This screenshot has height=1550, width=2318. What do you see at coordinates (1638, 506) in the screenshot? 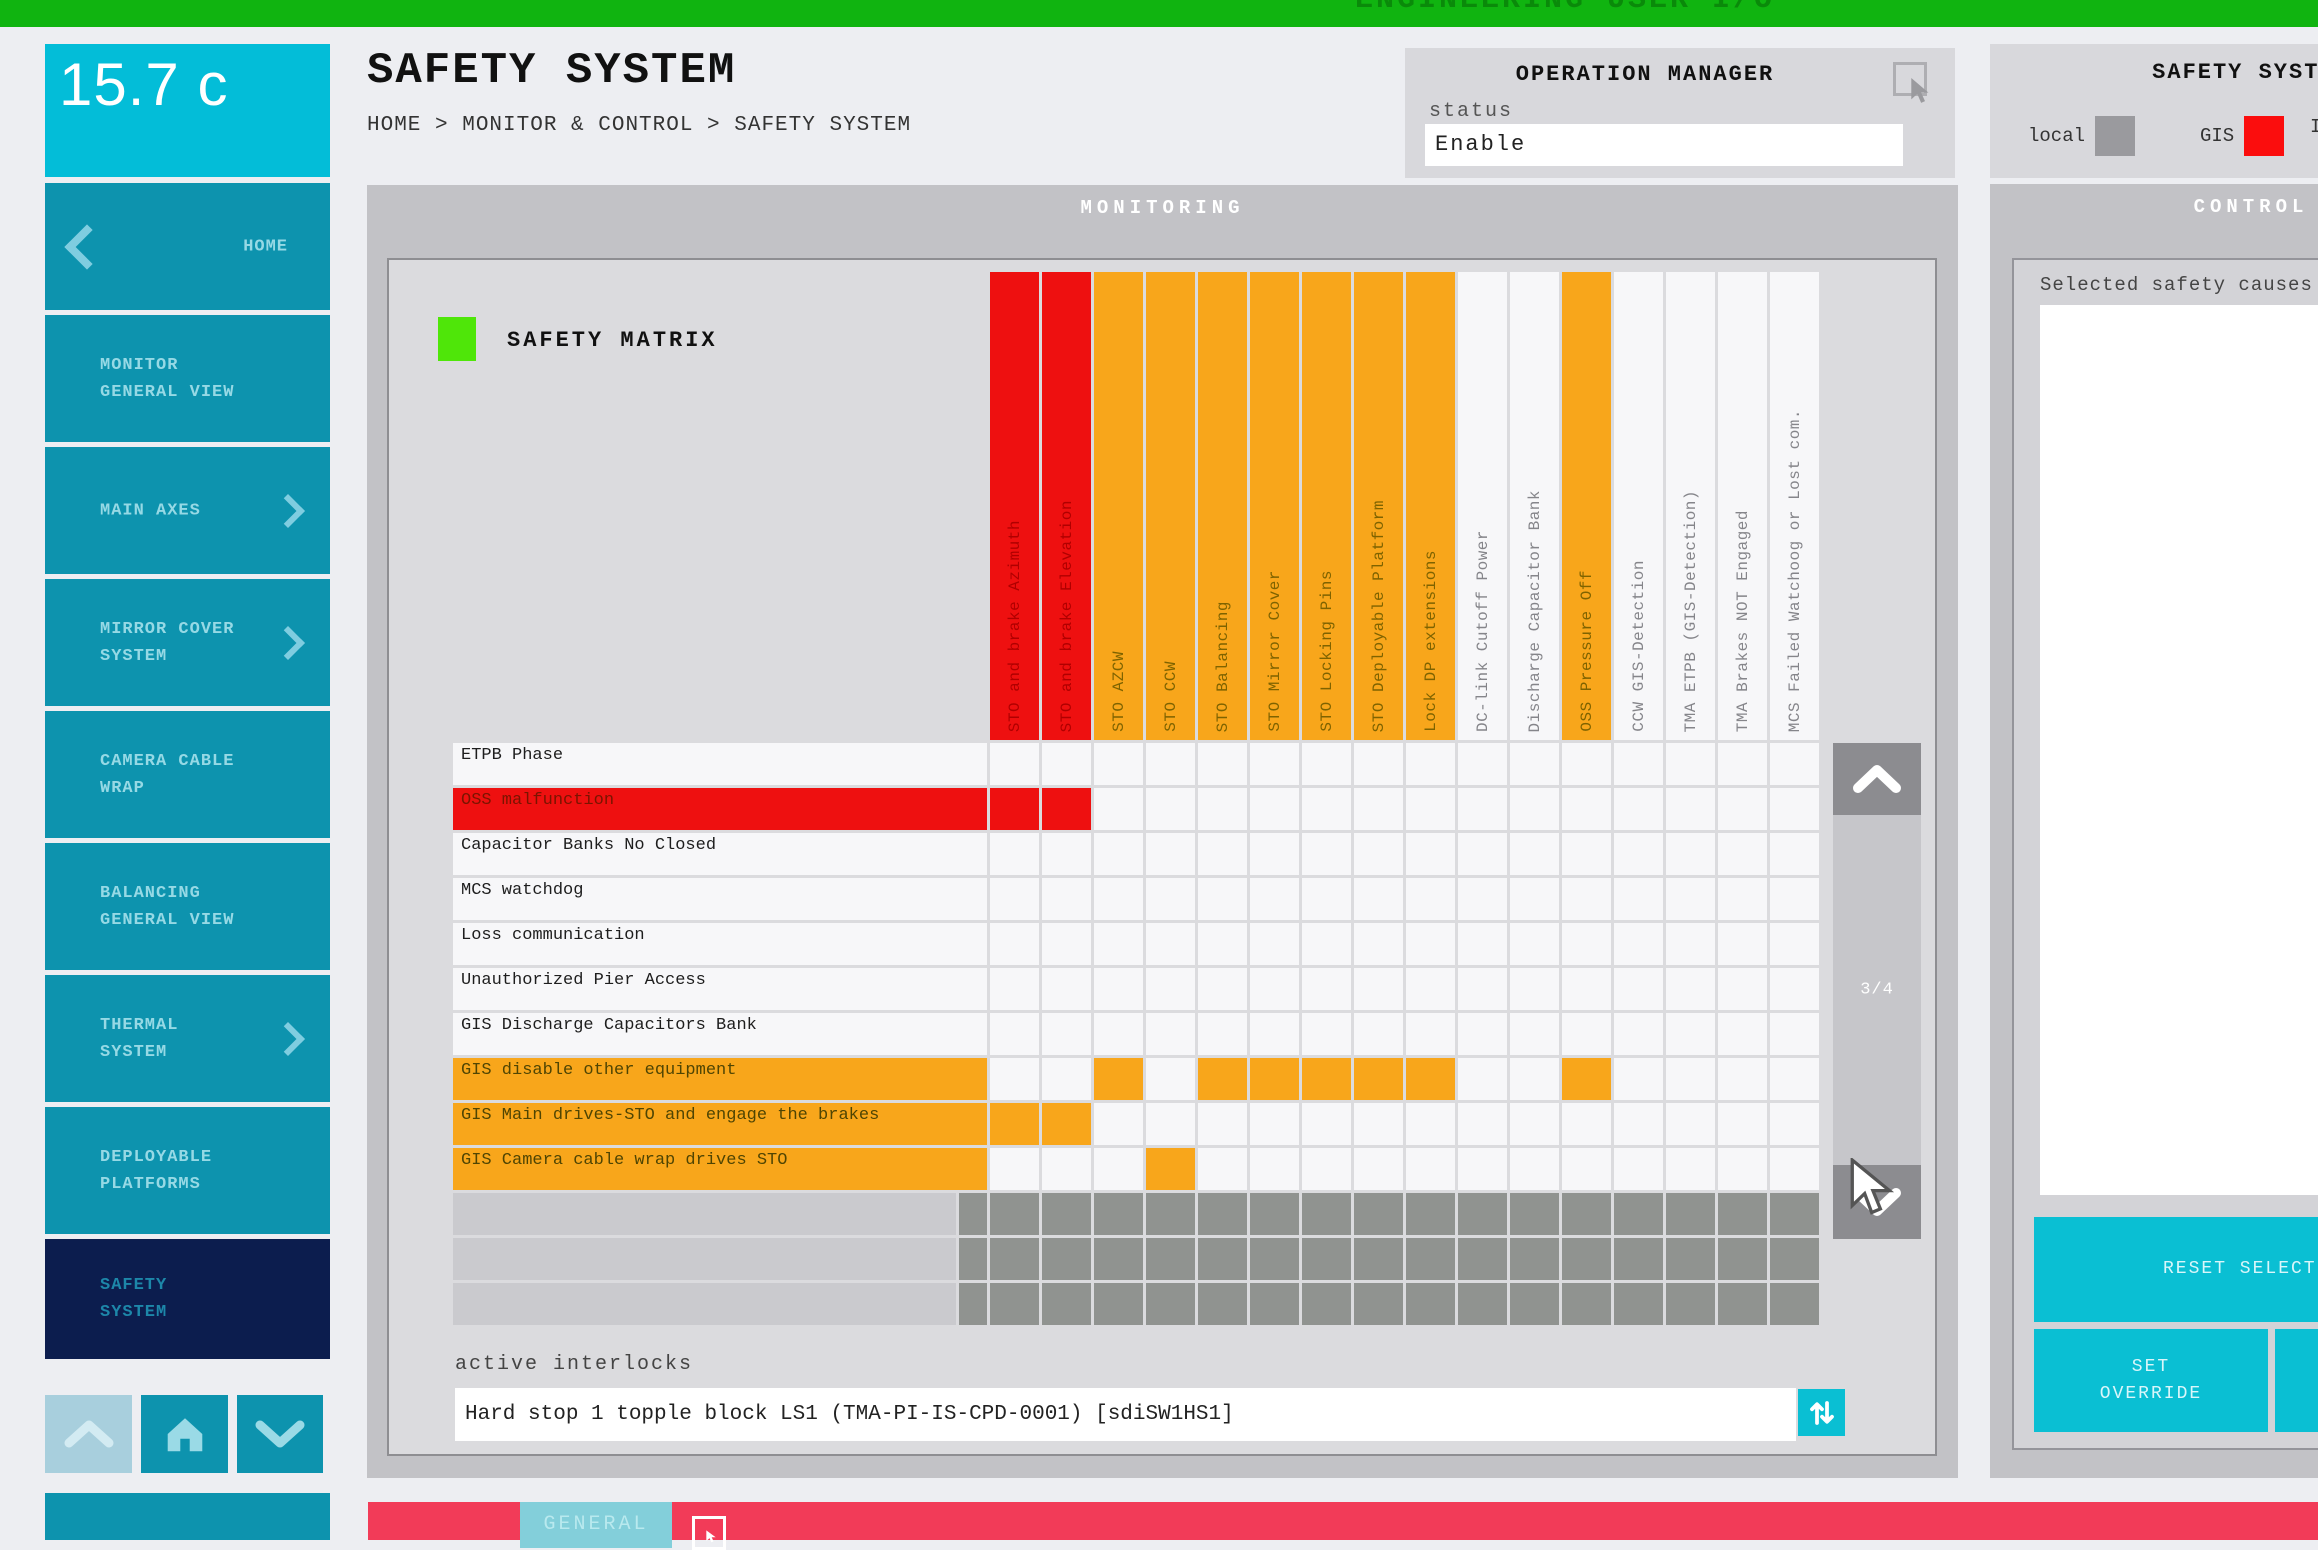
I see `matrix-column-header: CCW GIS-Detection` at bounding box center [1638, 506].